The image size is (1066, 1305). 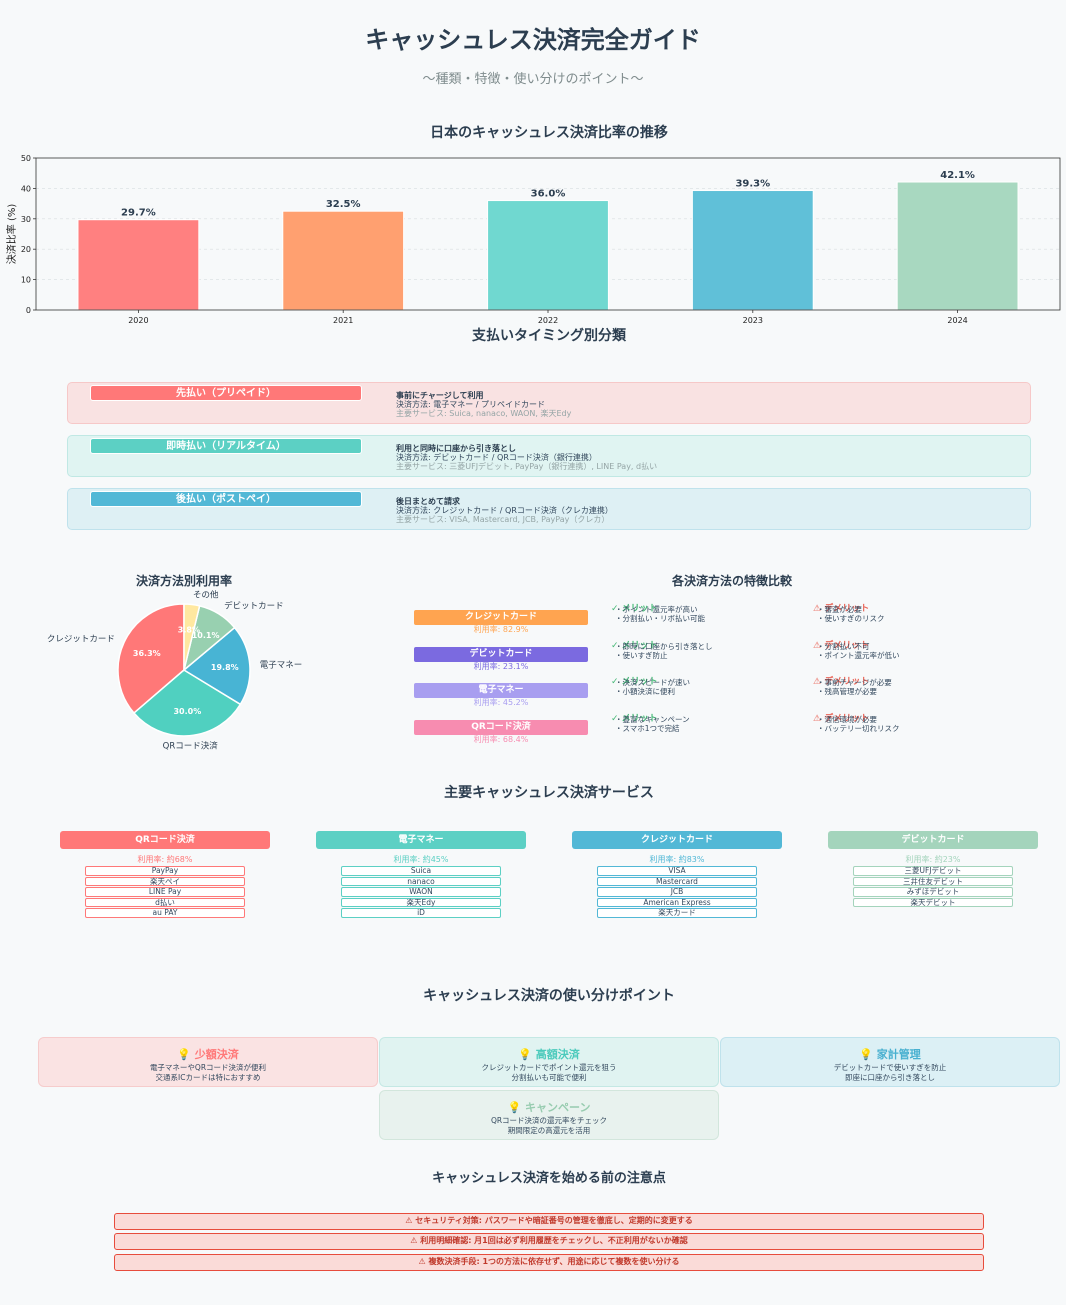 I want to click on bar-value-label: 32.5%, so click(x=343, y=204).